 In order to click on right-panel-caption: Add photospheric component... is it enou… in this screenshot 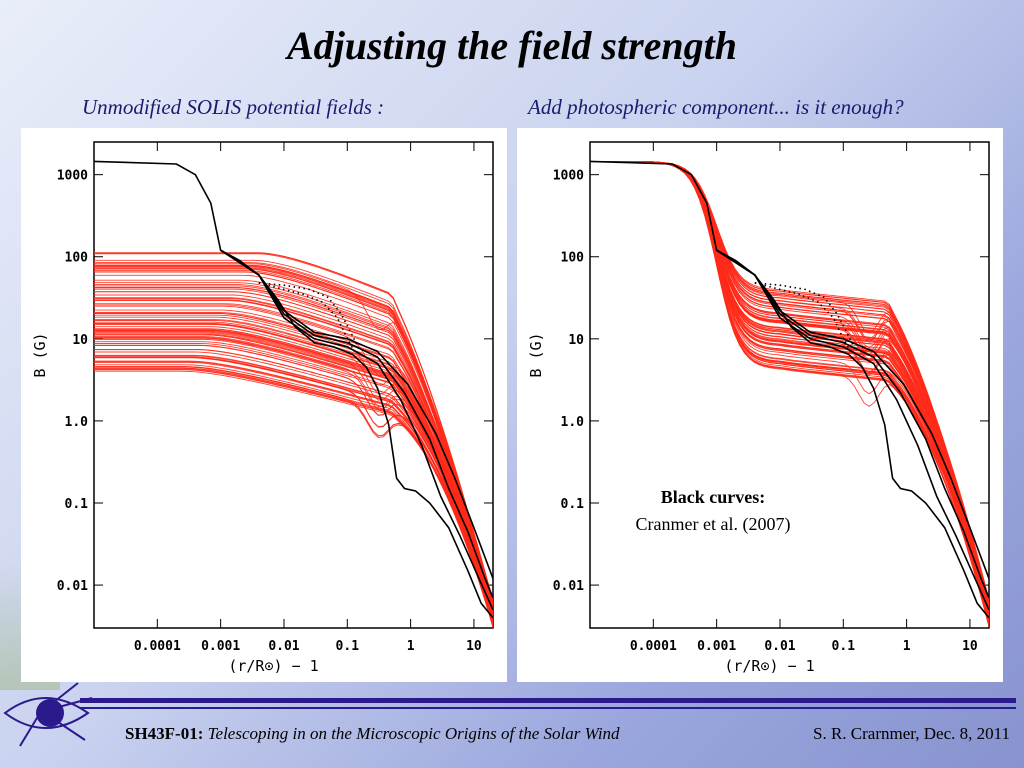, I will do `click(716, 107)`.